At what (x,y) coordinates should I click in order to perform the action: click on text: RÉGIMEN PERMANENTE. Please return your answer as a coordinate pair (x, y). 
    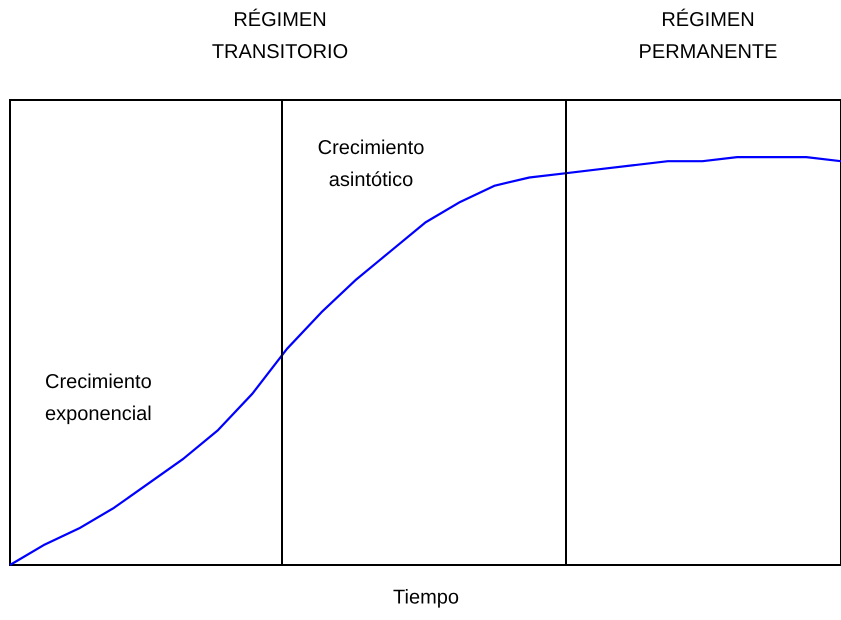
    Looking at the image, I should click on (708, 35).